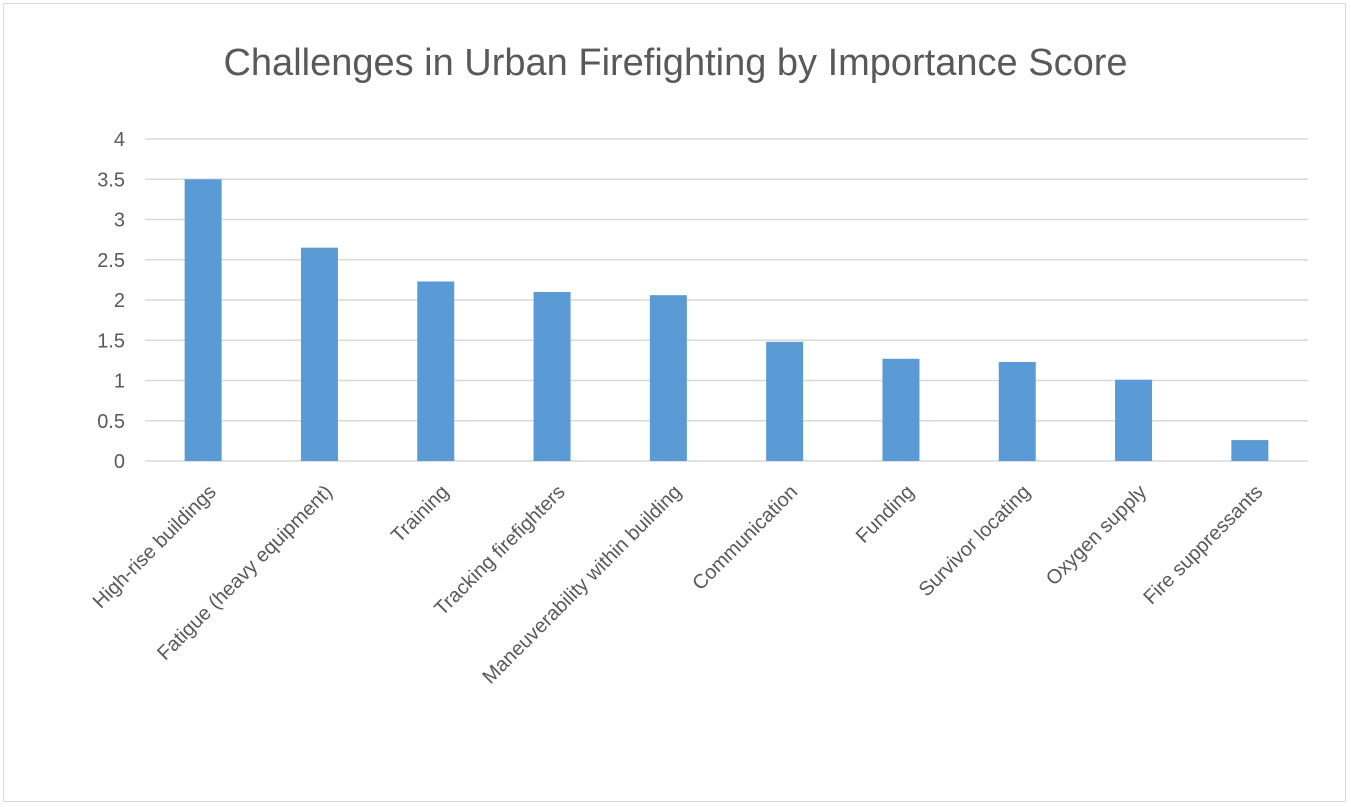 The width and height of the screenshot is (1351, 807). I want to click on y-tick-label: 1.5, so click(111, 341).